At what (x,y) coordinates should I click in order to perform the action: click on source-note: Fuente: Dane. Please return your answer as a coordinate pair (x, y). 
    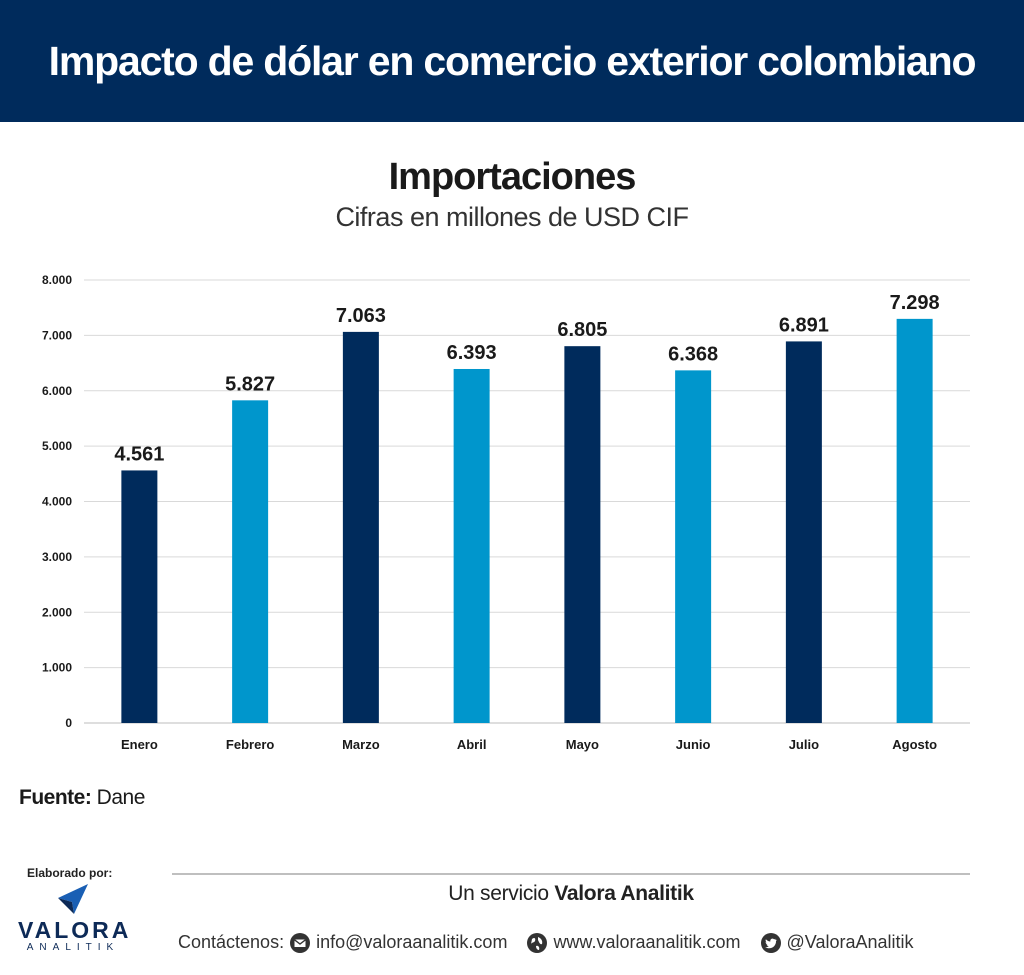
    Looking at the image, I should click on (82, 798).